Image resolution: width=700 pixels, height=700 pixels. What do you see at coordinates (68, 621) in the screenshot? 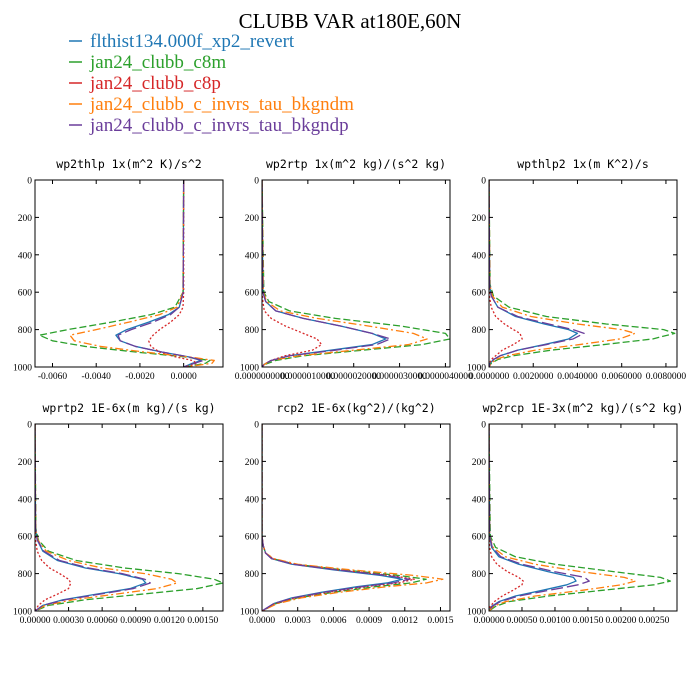
I see `x-tick-label: 0.00030` at bounding box center [68, 621].